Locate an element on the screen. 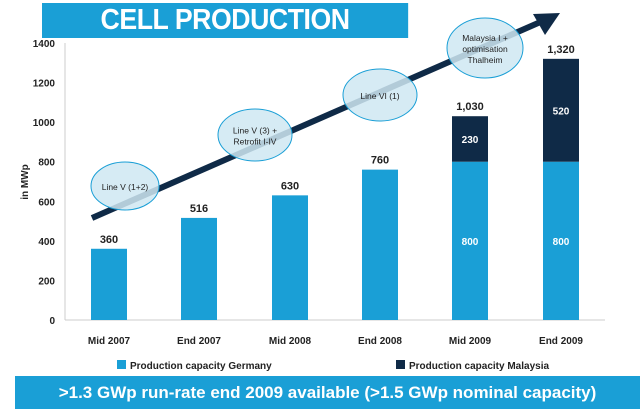  segment-label-malaysia: 520 is located at coordinates (561, 111).